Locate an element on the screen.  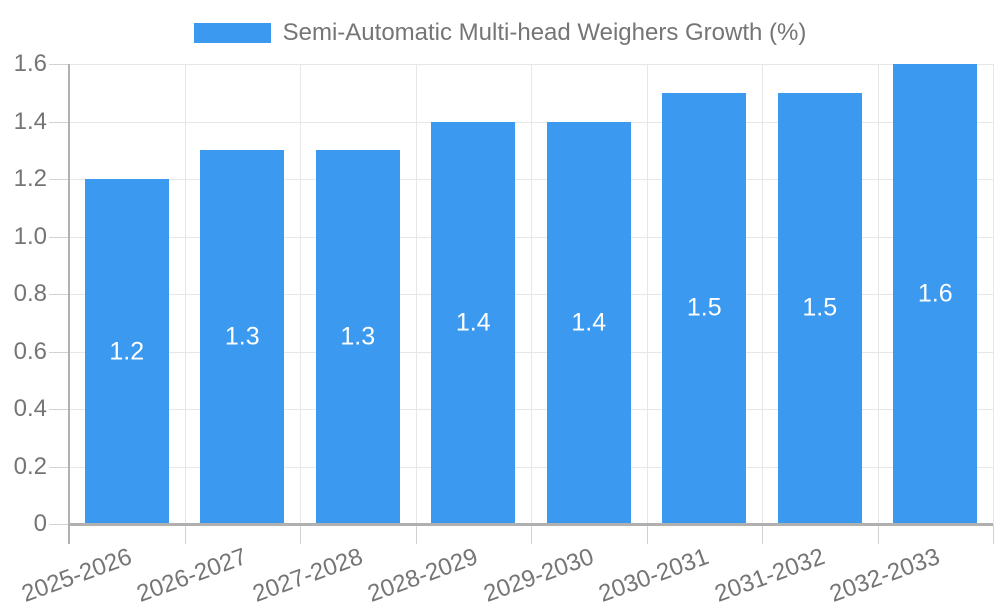
x-axis-label: 2025-2026 is located at coordinates (77, 575).